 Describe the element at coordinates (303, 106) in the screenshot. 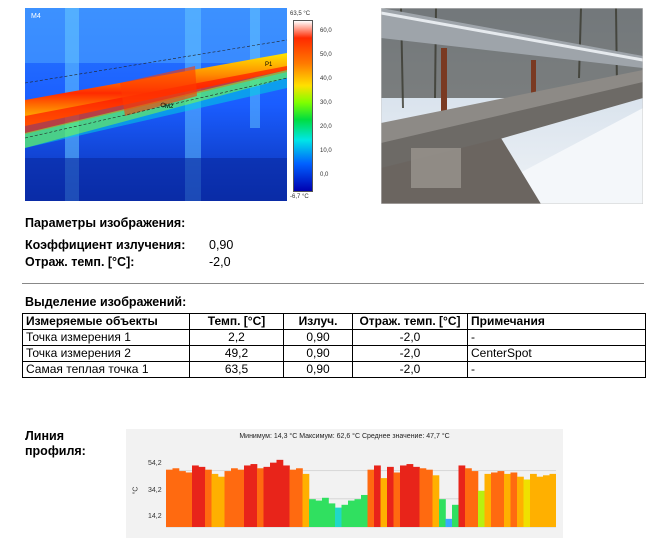

I see `temperature-scale-bar` at that location.